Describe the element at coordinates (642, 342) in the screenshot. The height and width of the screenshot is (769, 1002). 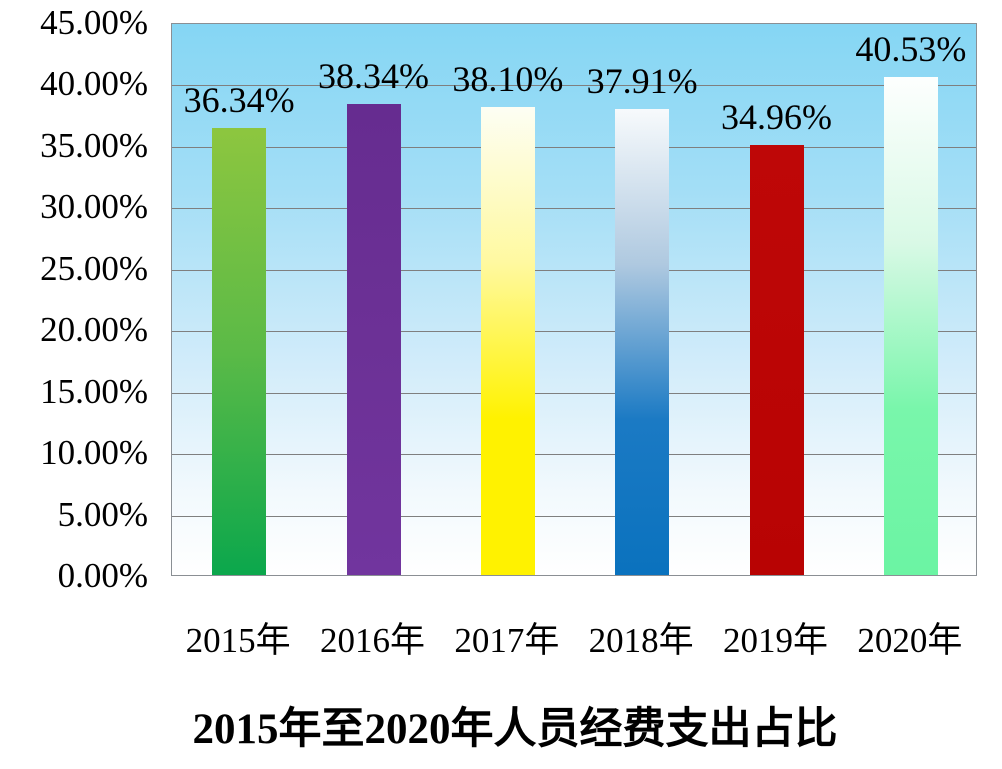
I see `bar-2018年` at that location.